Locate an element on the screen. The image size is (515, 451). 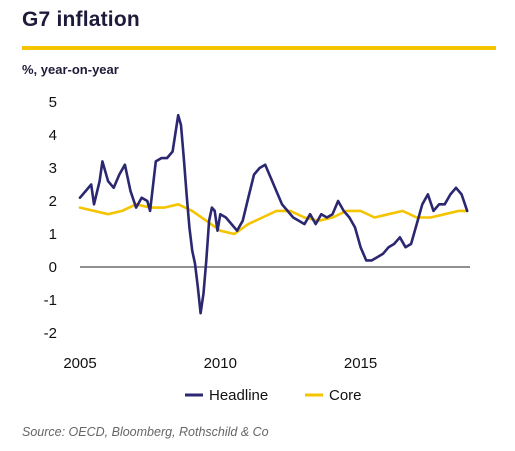
legend-label: Headline is located at coordinates (238, 395).